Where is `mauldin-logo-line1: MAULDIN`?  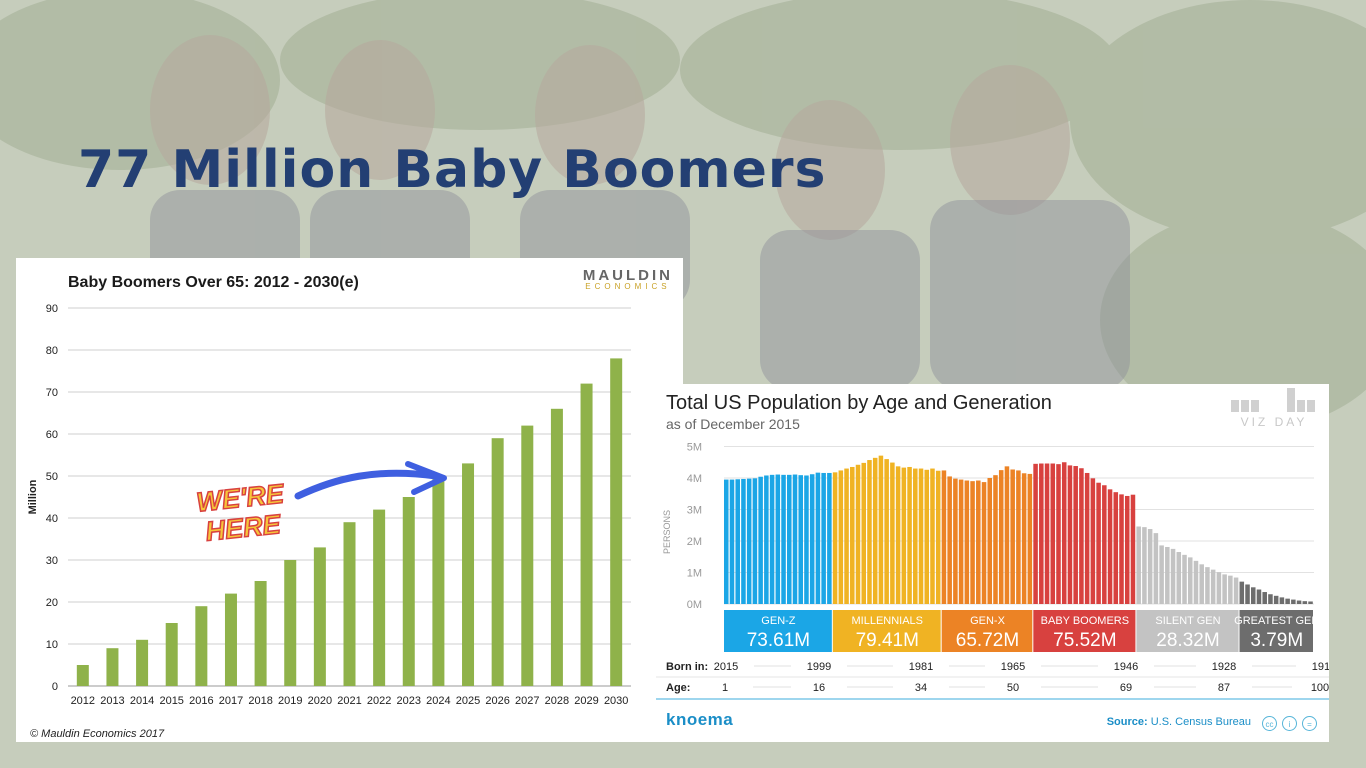 mauldin-logo-line1: MAULDIN is located at coordinates (627, 275).